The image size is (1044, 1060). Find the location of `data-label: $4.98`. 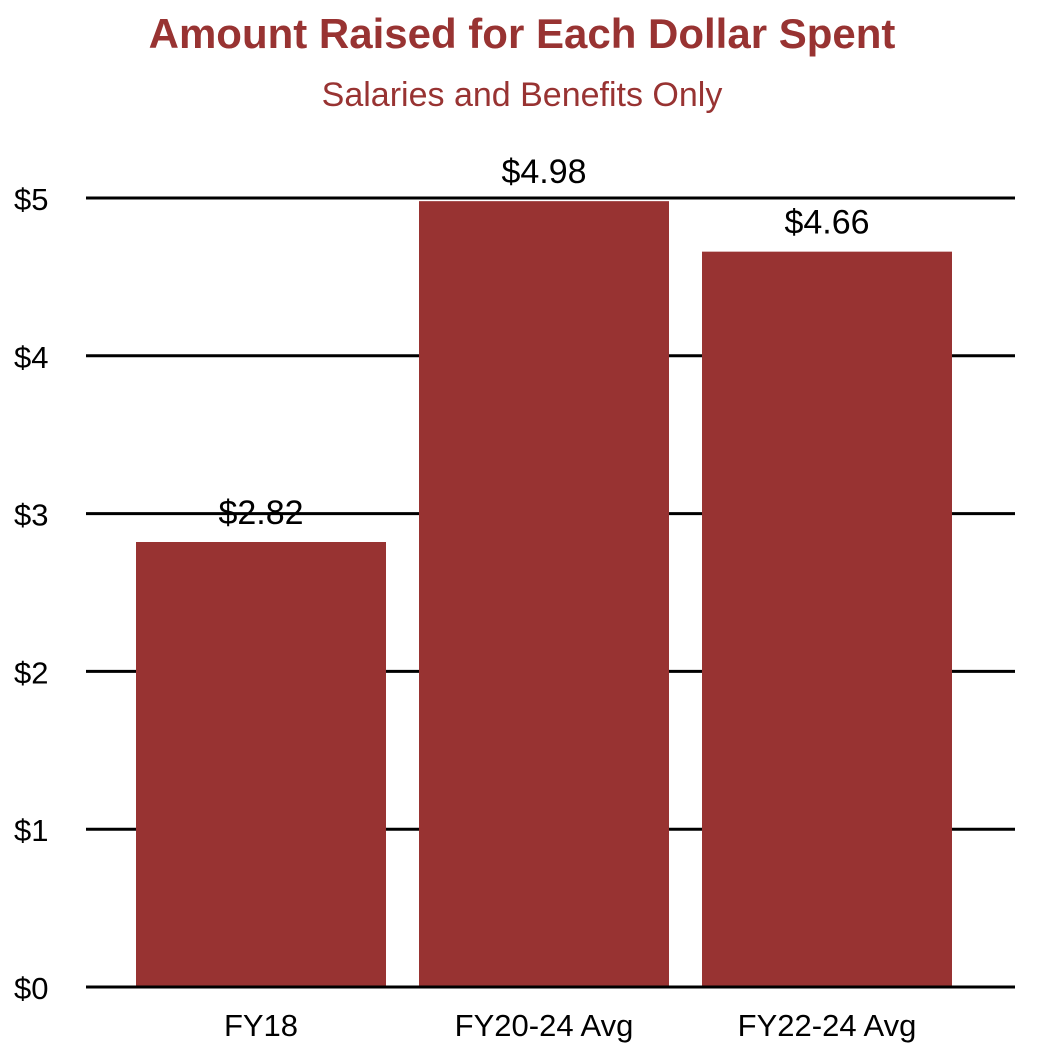

data-label: $4.98 is located at coordinates (543, 172).